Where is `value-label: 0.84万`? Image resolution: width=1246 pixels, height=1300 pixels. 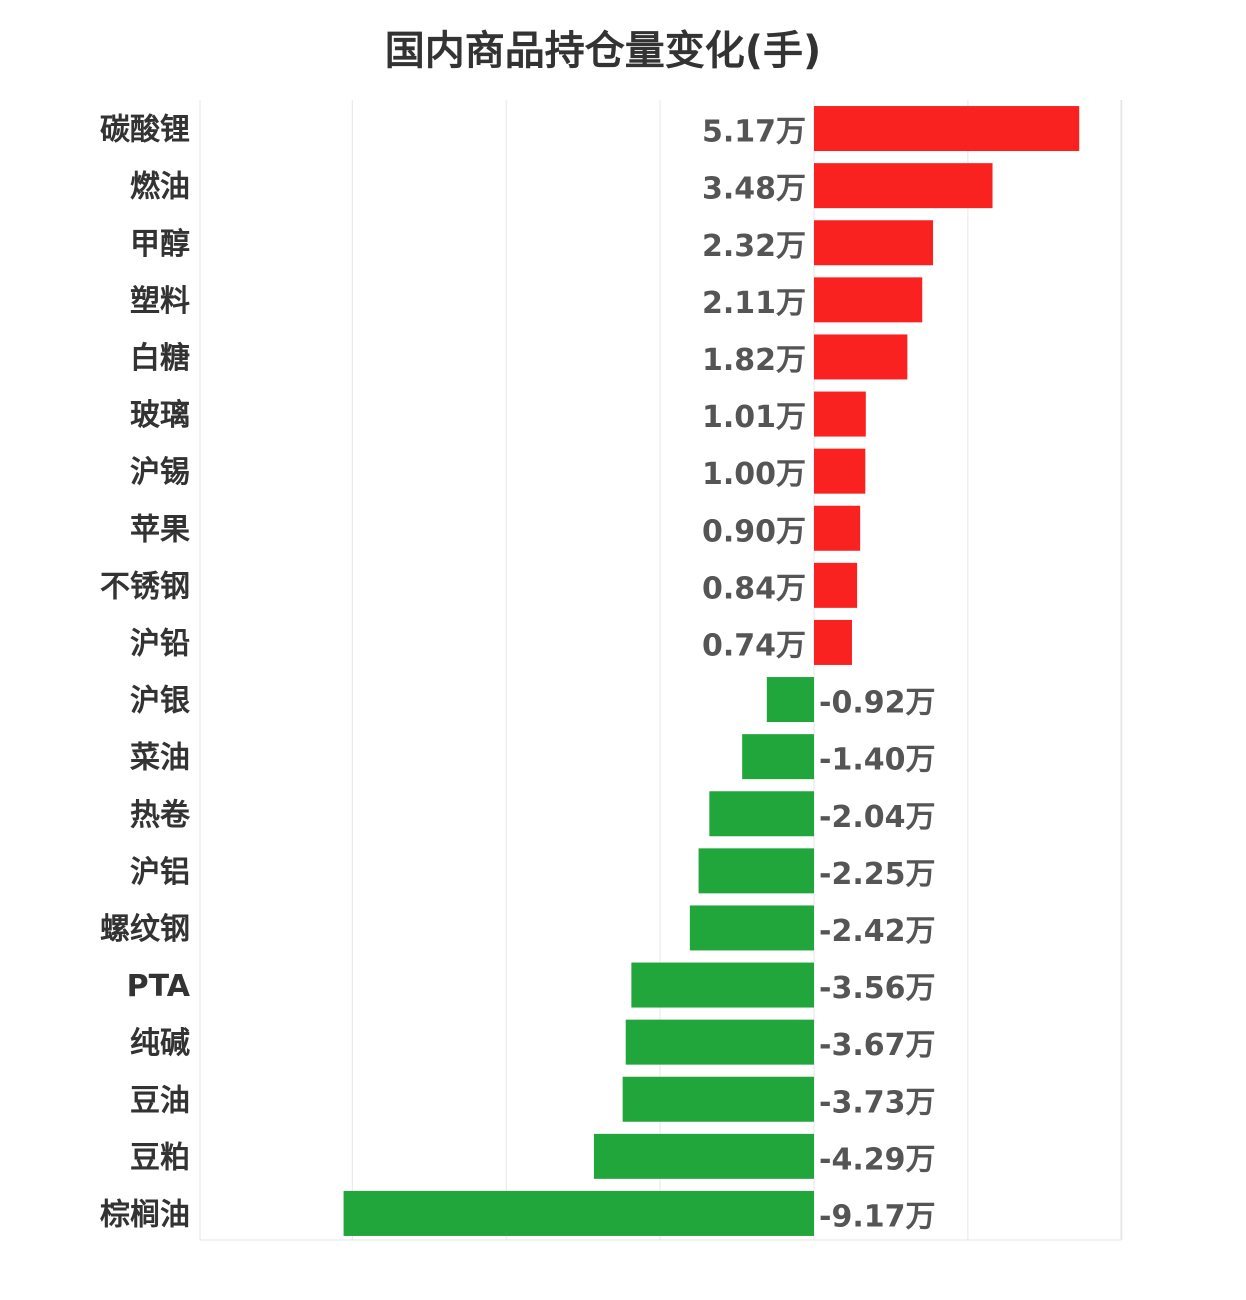 value-label: 0.84万 is located at coordinates (754, 588).